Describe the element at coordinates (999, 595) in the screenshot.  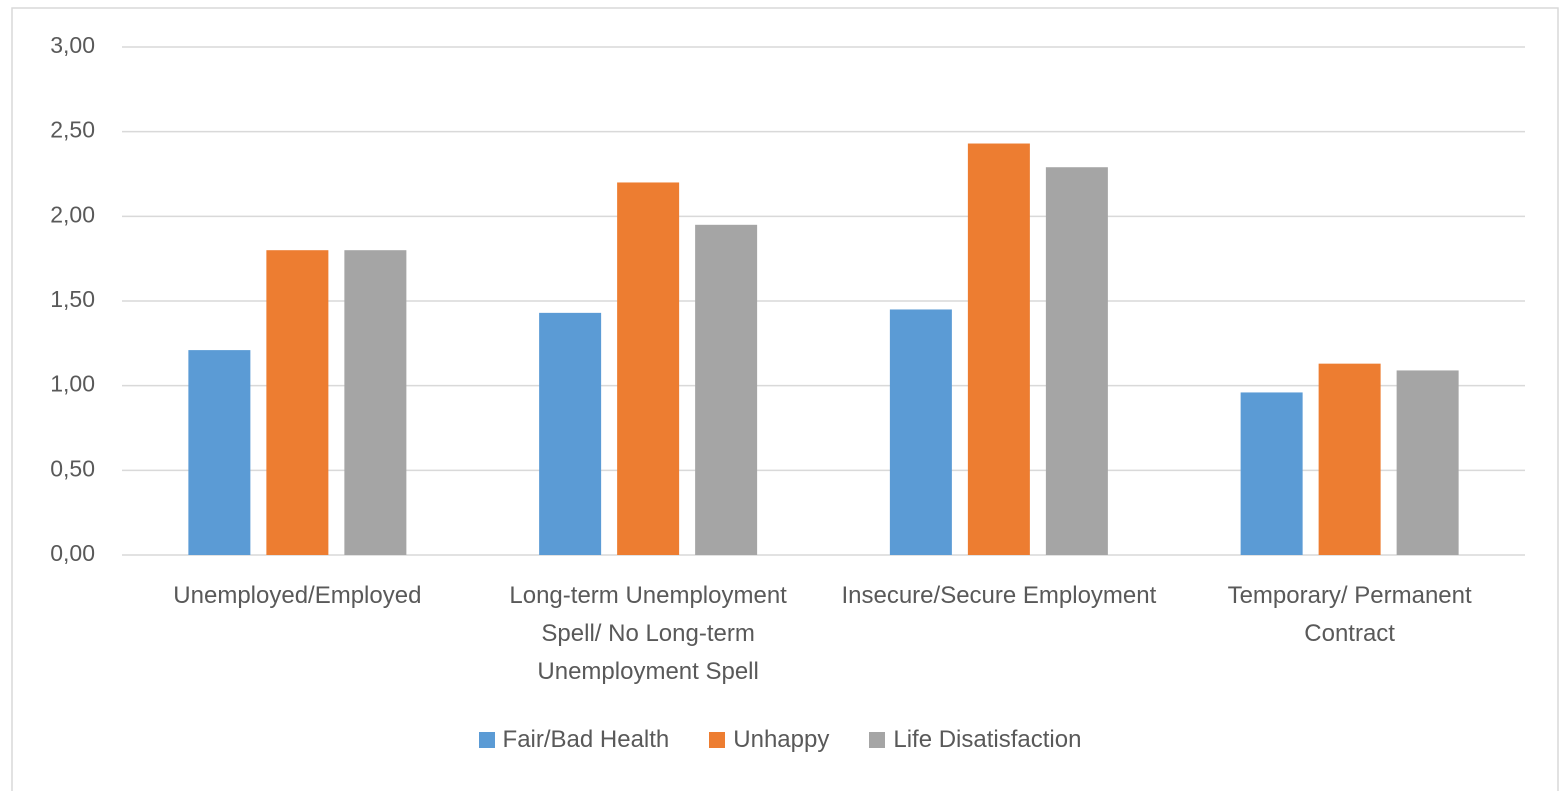
I see `x-tick-label: Insecure/Secure Employment` at that location.